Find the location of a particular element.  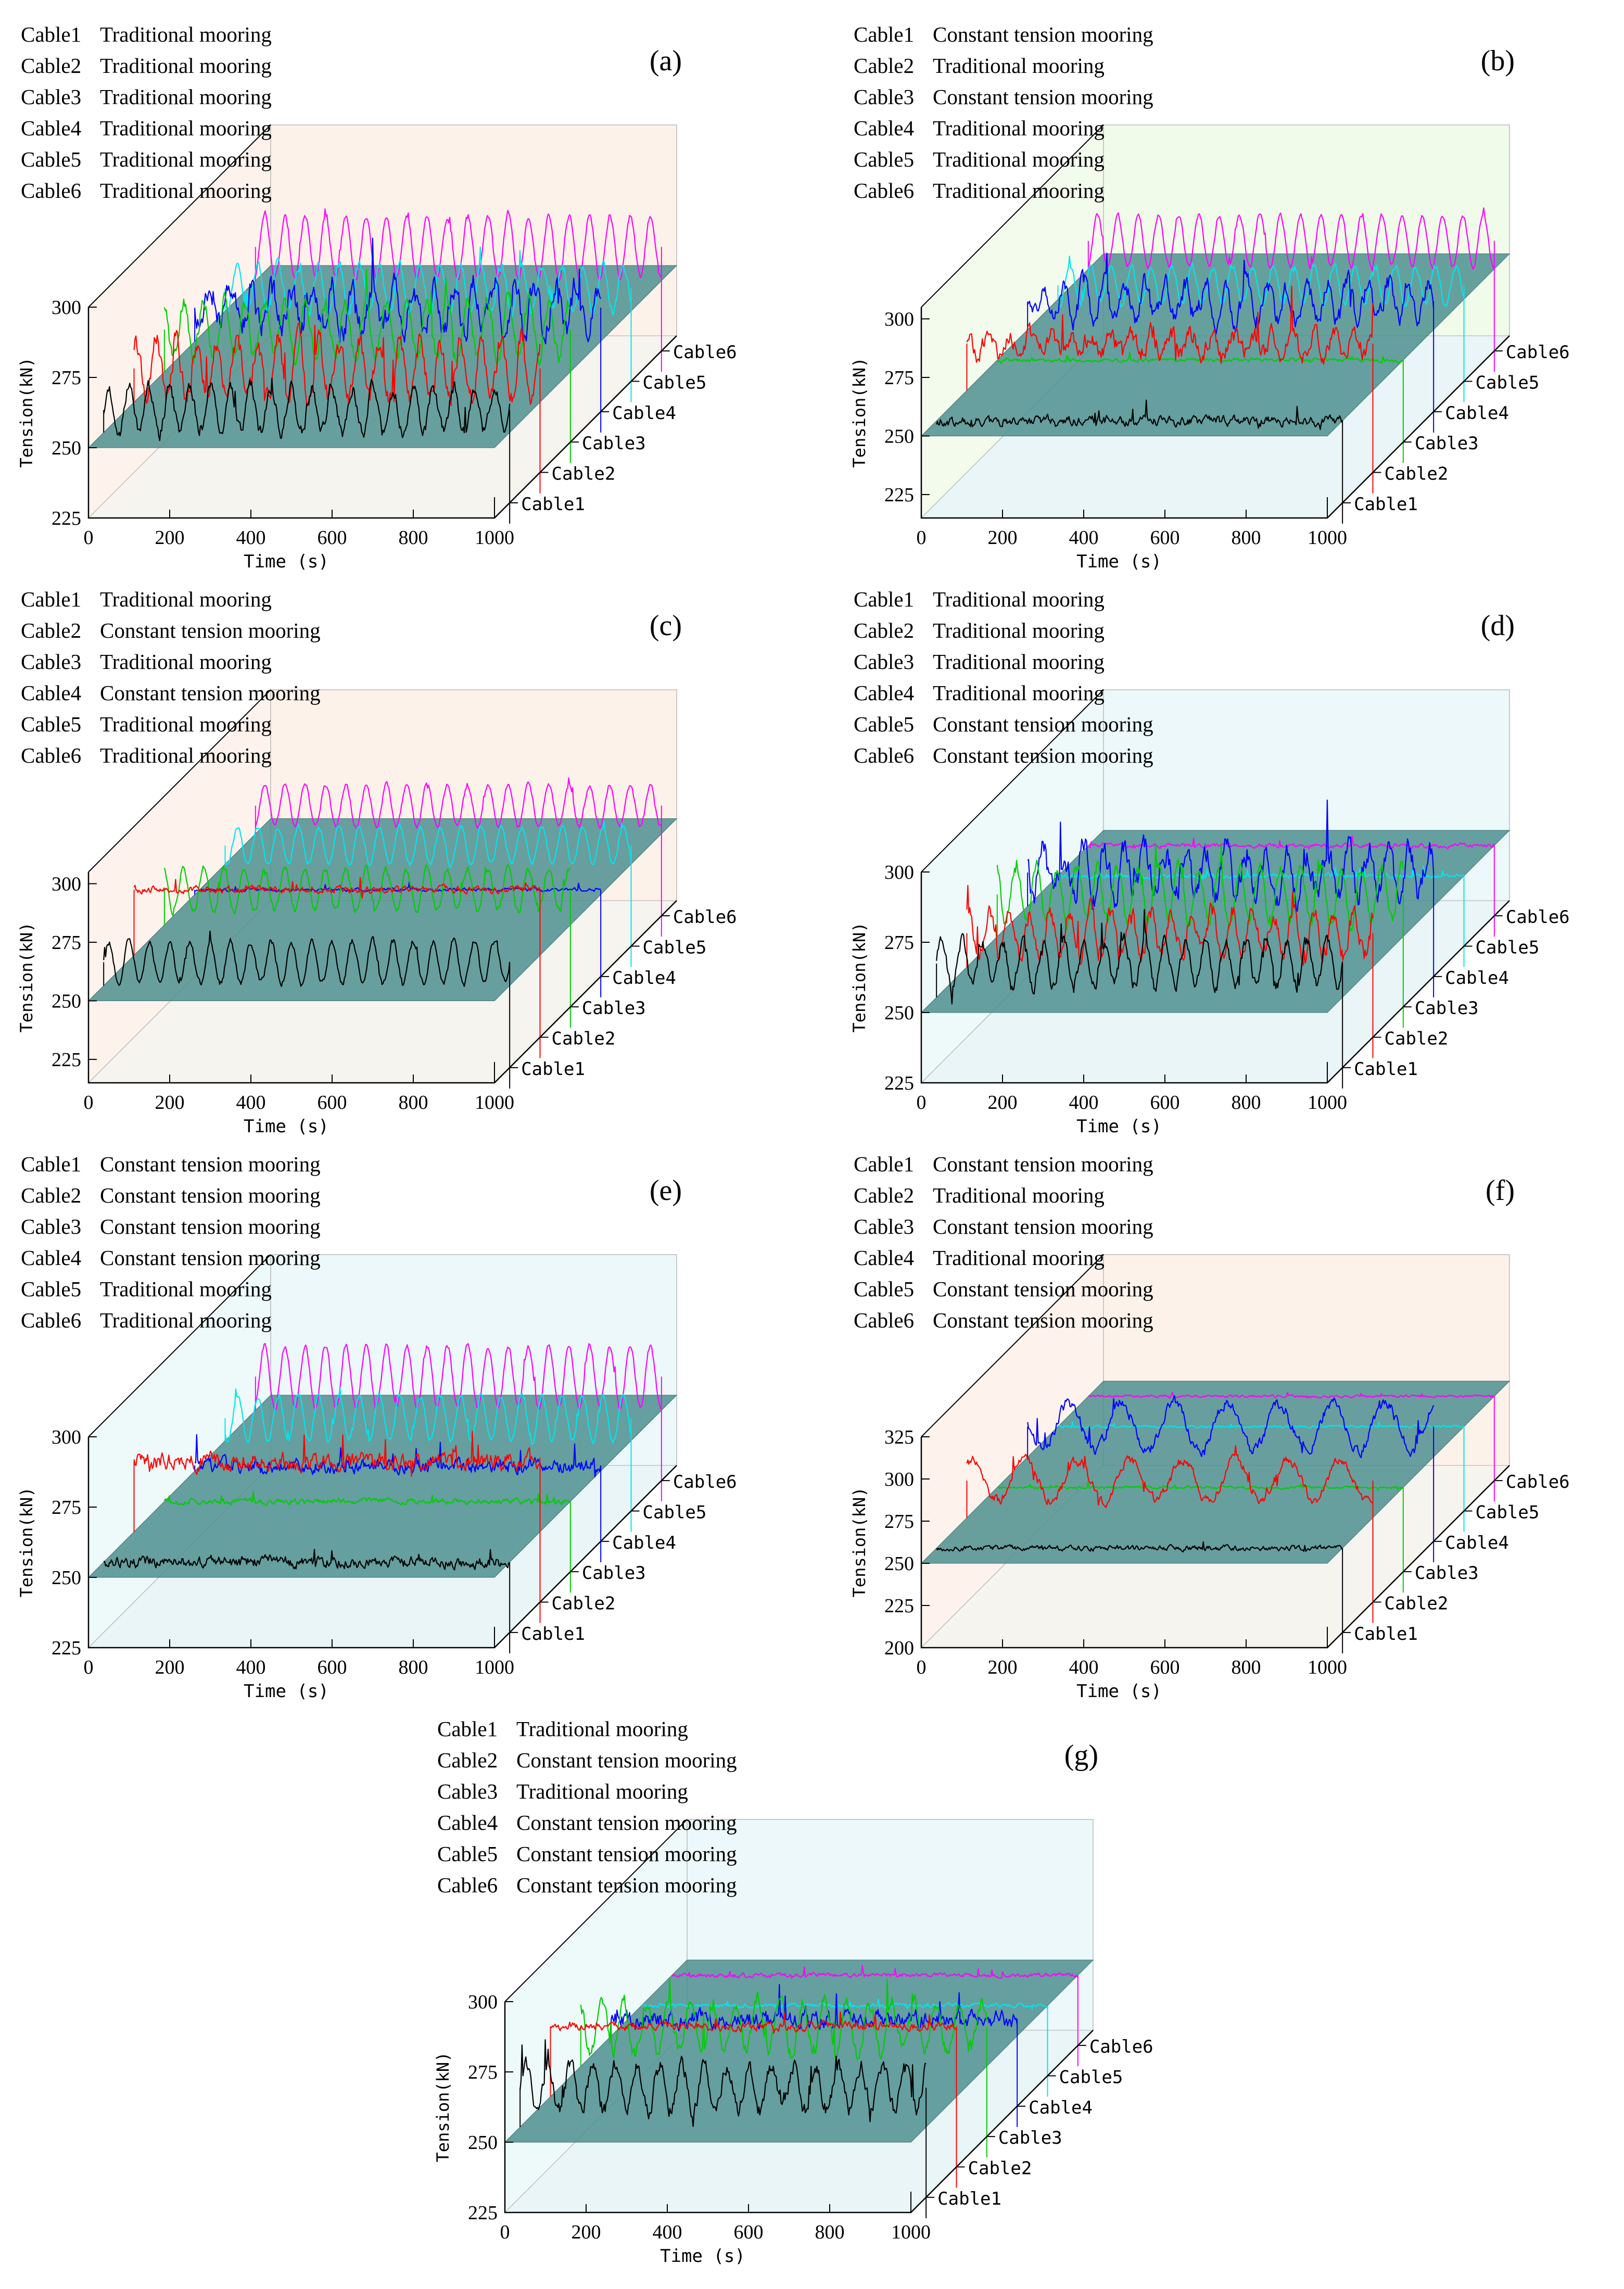

series-line-cable1 is located at coordinates (307, 409).